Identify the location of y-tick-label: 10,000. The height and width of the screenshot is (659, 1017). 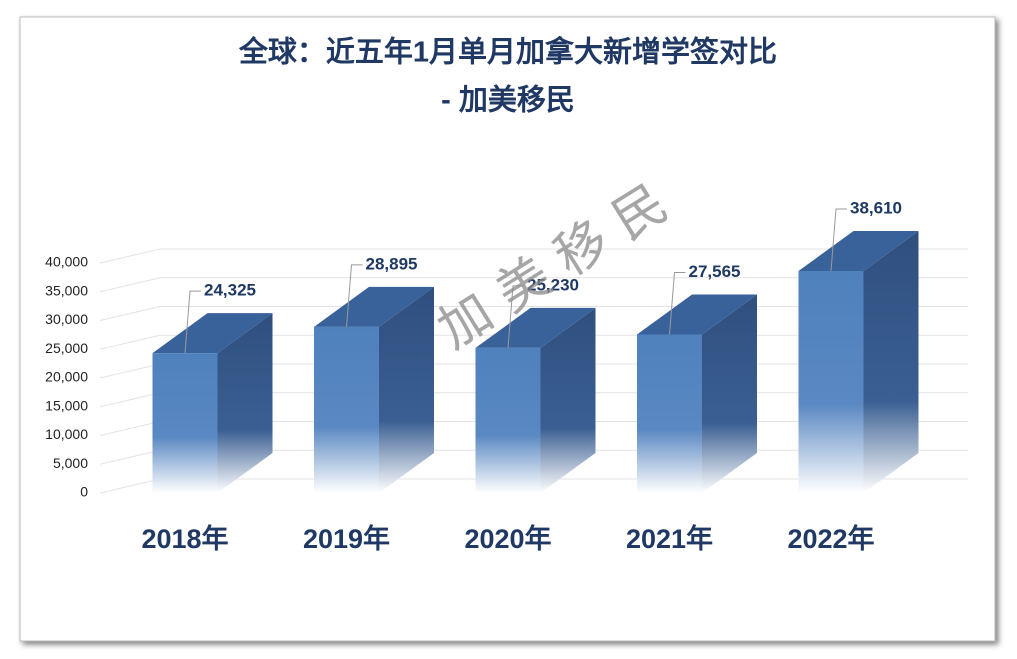
(66, 434).